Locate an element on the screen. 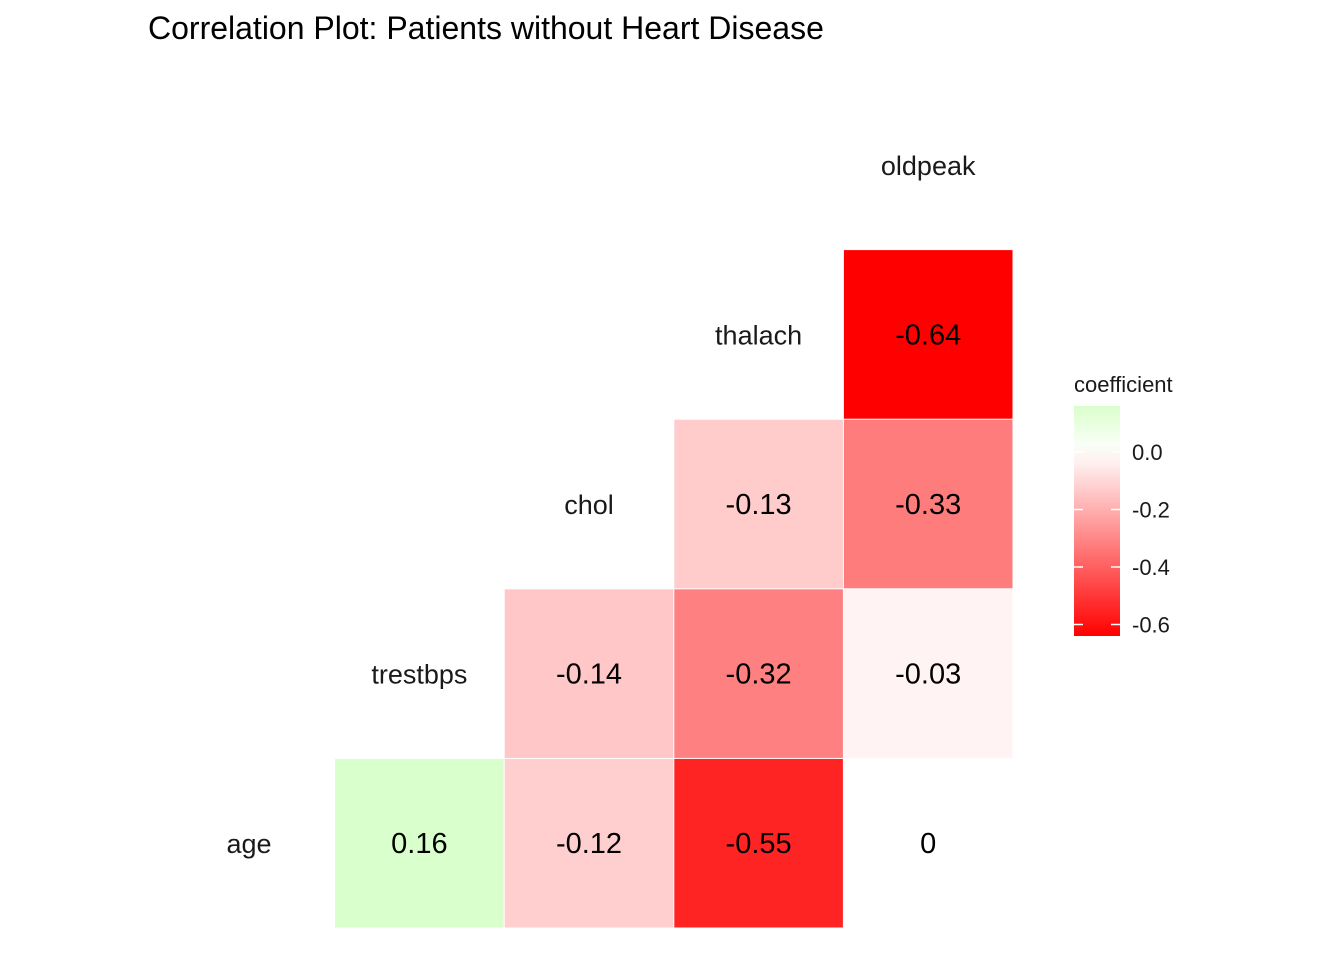 The height and width of the screenshot is (960, 1344). cell-value-label: -0.14 is located at coordinates (589, 675).